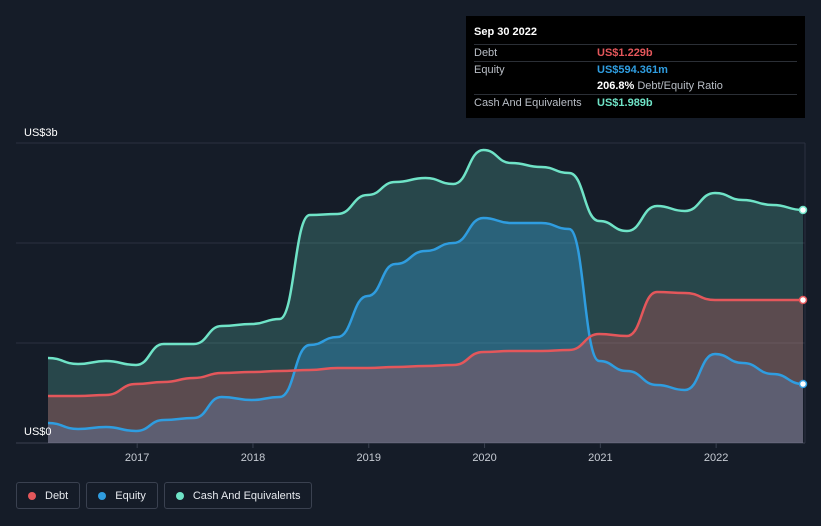  I want to click on legend: Debt Equity Cash And Equivalents, so click(164, 495).